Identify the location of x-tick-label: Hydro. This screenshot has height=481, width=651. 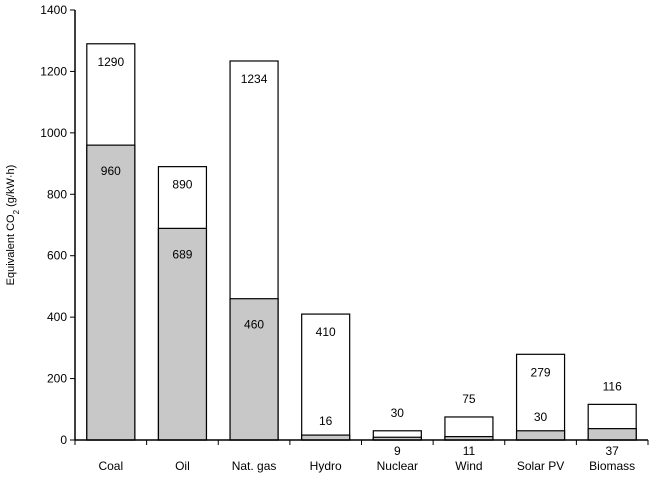
(326, 466).